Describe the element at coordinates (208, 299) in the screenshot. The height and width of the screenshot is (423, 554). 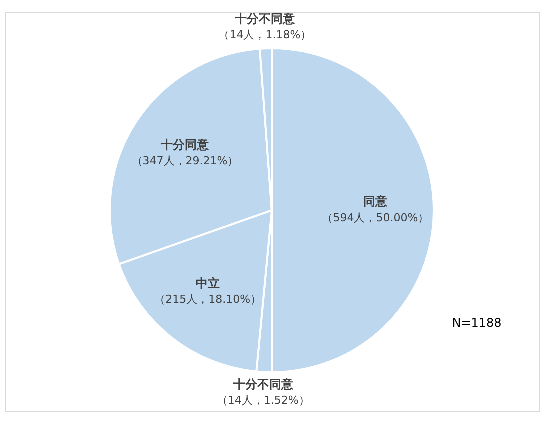
I see `data-label: （215人，18.10%）` at that location.